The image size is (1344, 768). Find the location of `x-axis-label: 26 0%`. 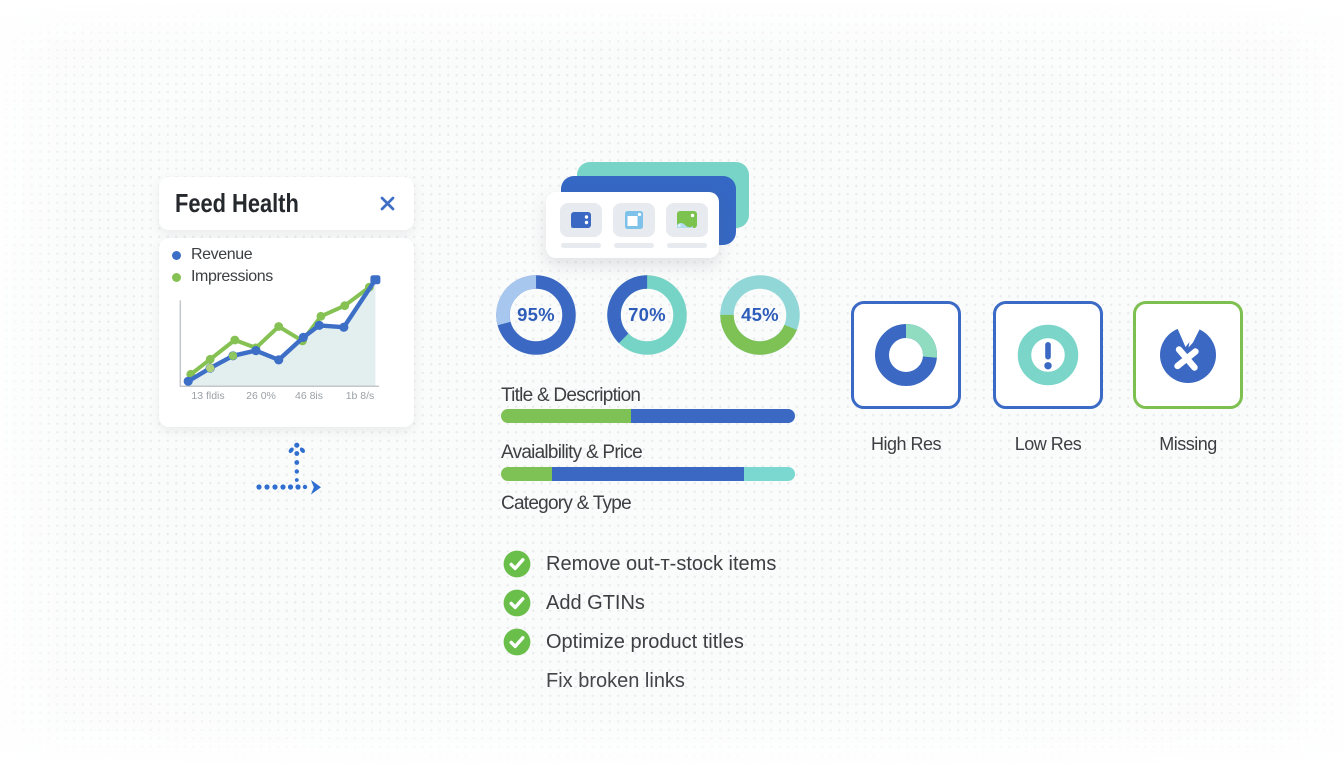

x-axis-label: 26 0% is located at coordinates (261, 396).